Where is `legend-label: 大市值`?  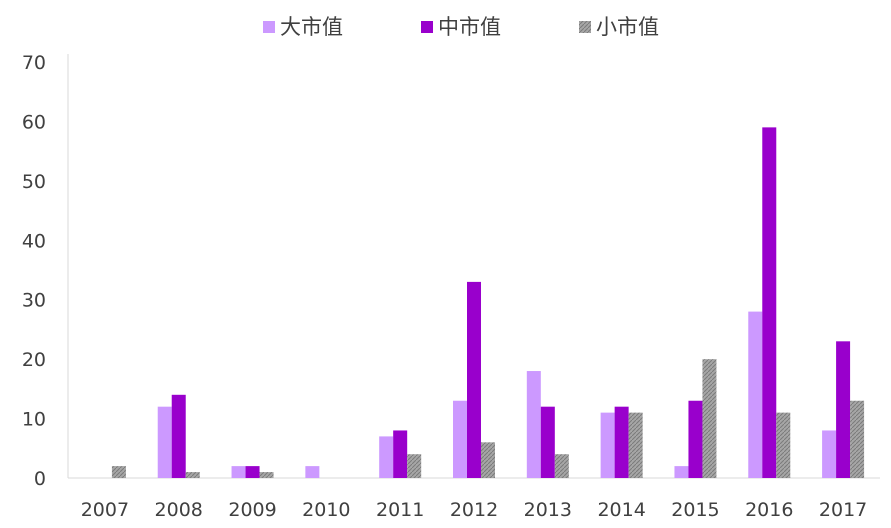
legend-label: 大市值 is located at coordinates (311, 27).